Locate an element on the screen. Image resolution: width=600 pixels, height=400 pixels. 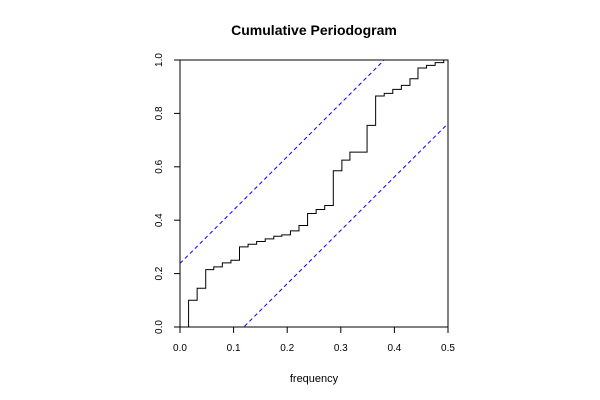
x-axis: 0.0 0.1 0.2 0.3 0.4 0.5 is located at coordinates (314, 340).